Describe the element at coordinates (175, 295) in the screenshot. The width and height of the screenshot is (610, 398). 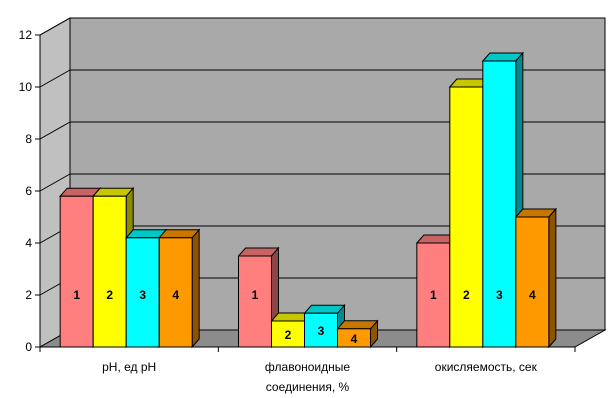
I see `bar-1-4-label: 4` at that location.